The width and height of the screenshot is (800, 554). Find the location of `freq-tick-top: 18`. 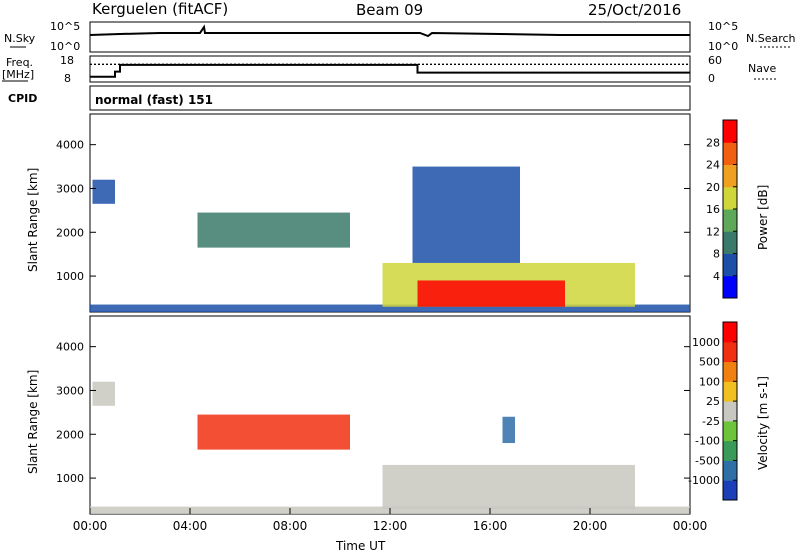

freq-tick-top: 18 is located at coordinates (67, 60).